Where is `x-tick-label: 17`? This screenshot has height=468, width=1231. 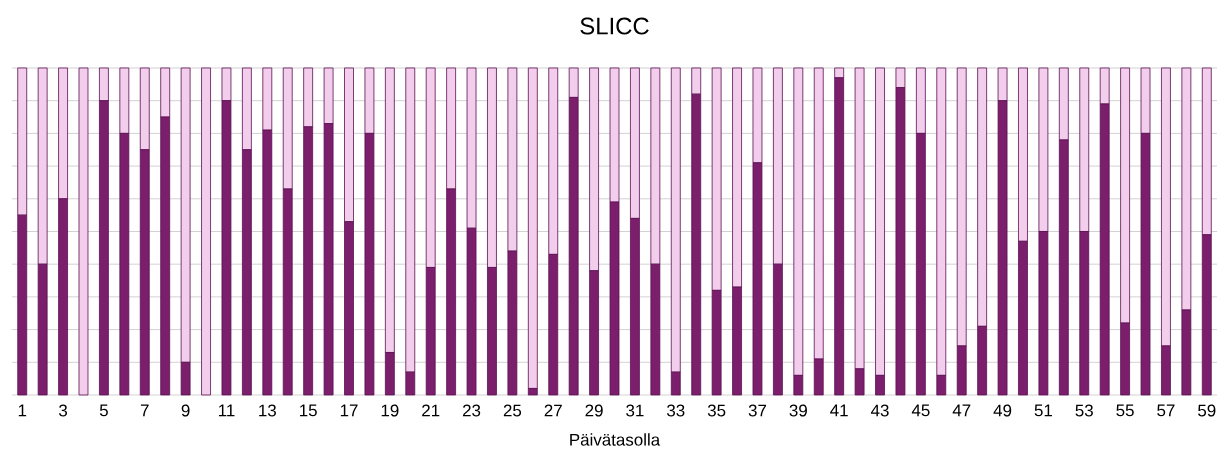 x-tick-label: 17 is located at coordinates (349, 410).